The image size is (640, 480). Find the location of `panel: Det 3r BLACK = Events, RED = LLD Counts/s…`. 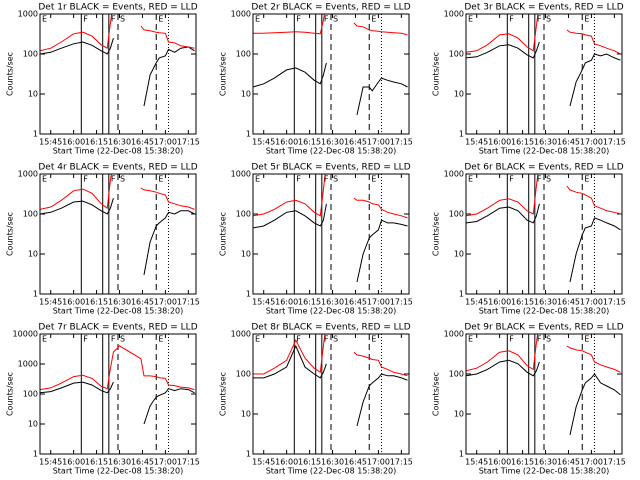

panel: Det 3r BLACK = Events, RED = LLD Counts/s… is located at coordinates (529, 79).